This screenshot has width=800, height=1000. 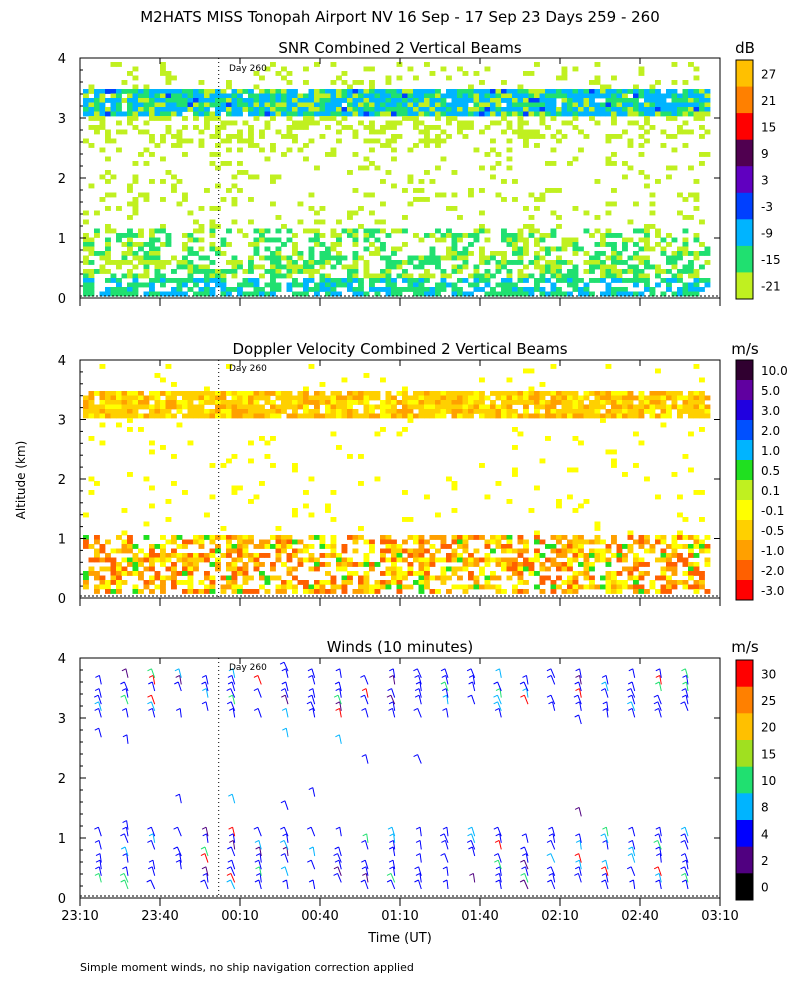 What do you see at coordinates (62, 779) in the screenshot?
I see `winds-ytick-label: 2` at bounding box center [62, 779].